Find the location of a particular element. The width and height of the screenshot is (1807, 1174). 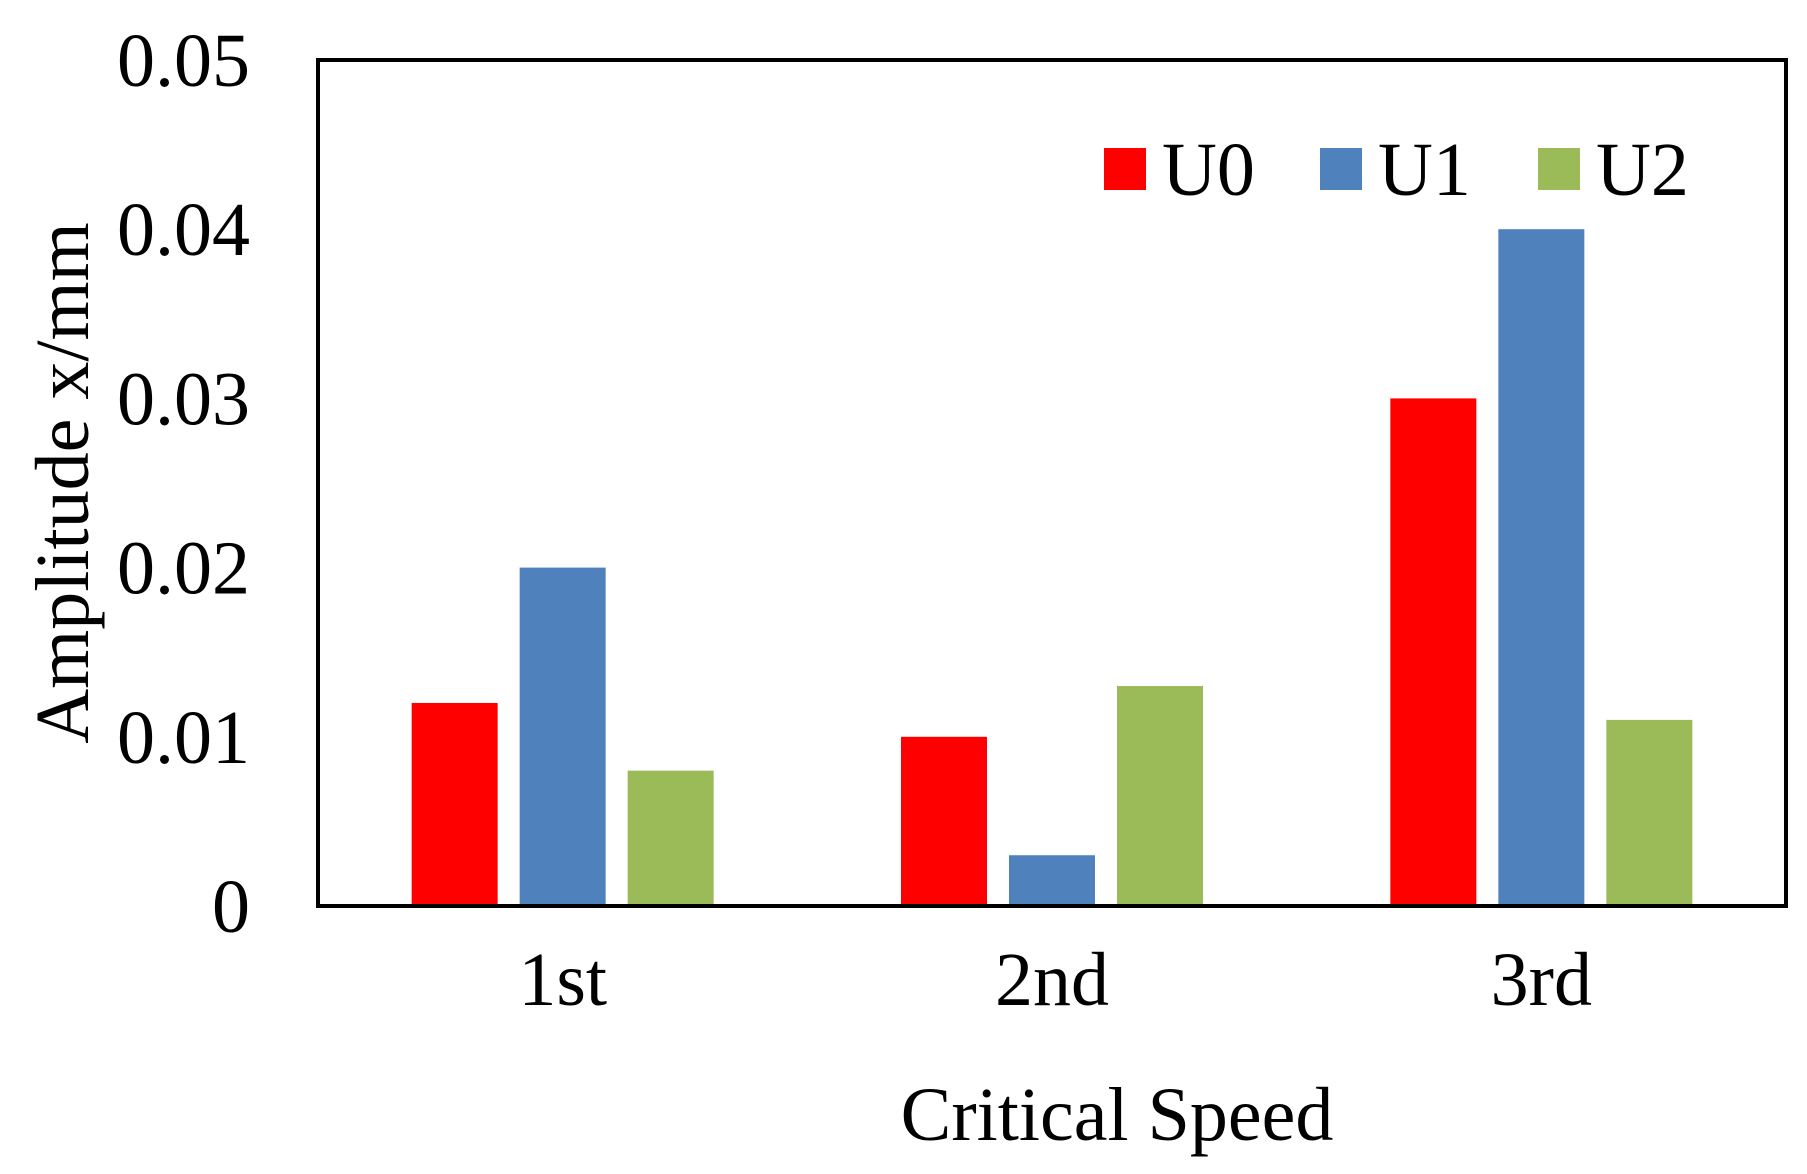

y-tick-label: 0 is located at coordinates (231, 907).